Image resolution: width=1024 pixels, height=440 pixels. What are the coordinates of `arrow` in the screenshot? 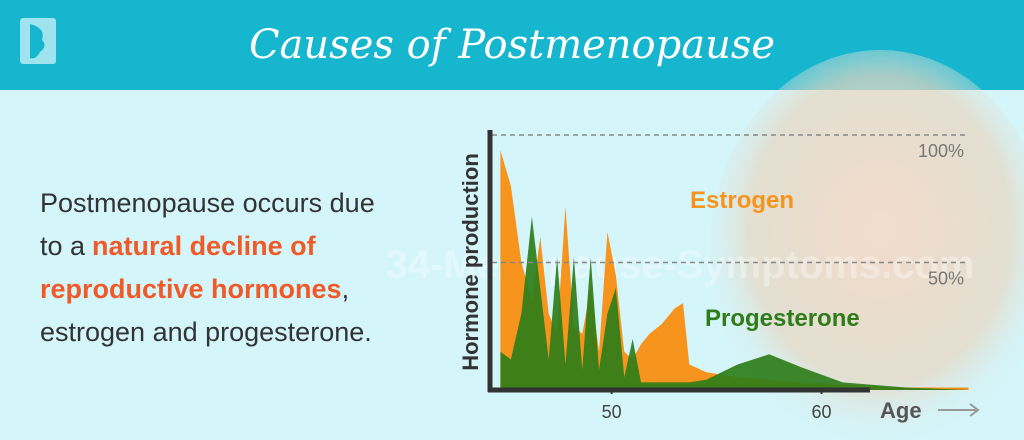 It's located at (959, 410).